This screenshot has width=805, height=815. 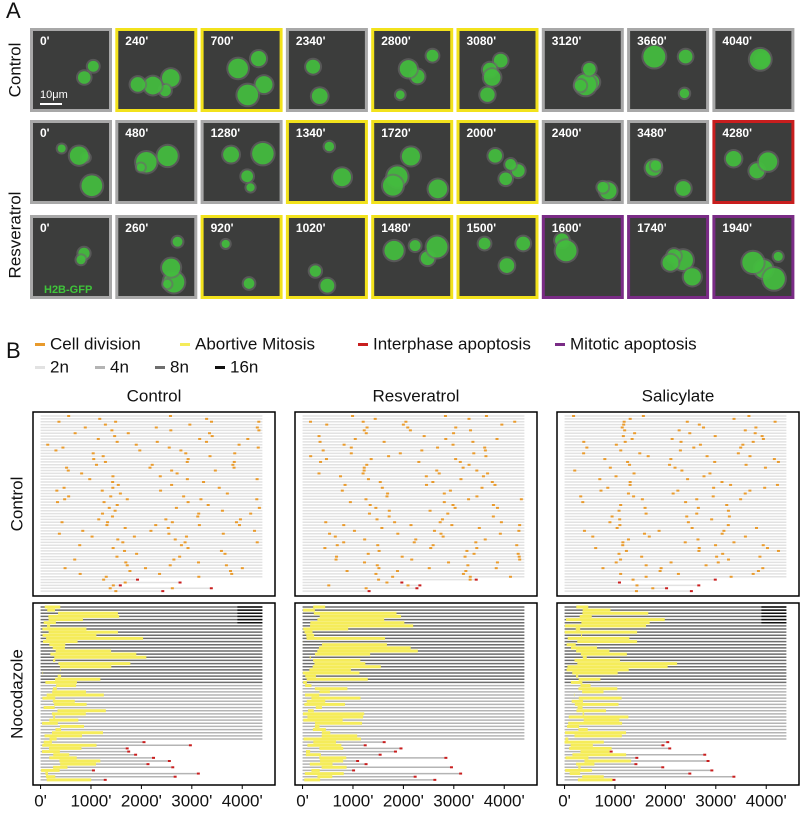 What do you see at coordinates (416, 694) in the screenshot?
I see `plot-frame` at bounding box center [416, 694].